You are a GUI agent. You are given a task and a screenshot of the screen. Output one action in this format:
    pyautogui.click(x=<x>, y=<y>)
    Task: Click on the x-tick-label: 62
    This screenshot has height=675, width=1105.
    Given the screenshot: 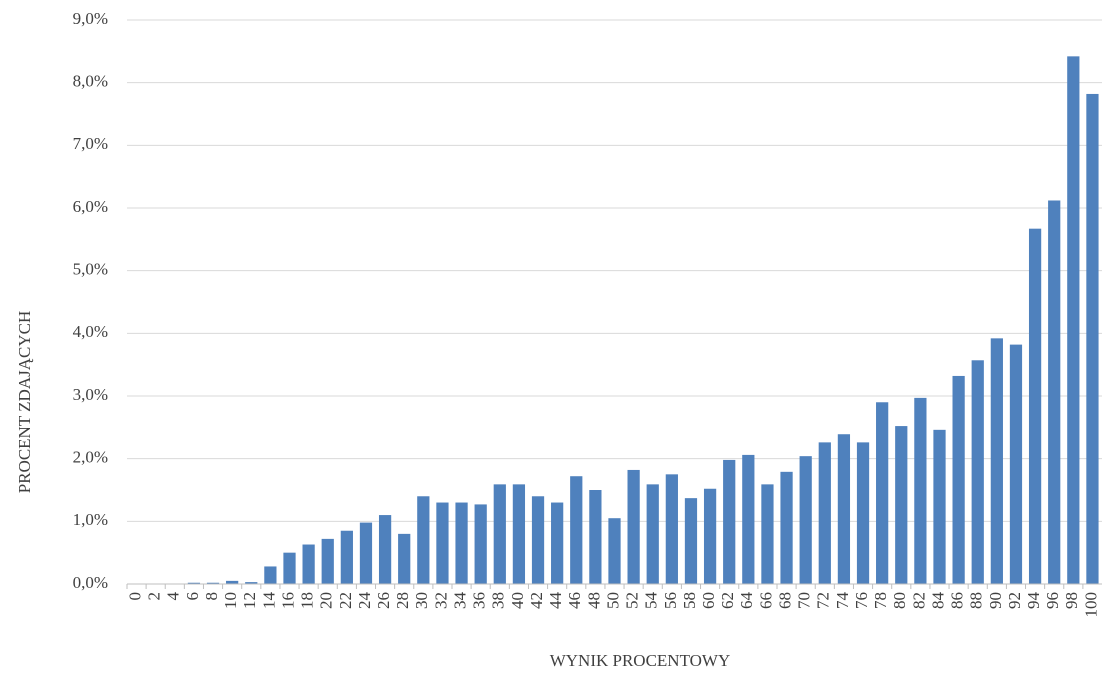 What is the action you would take?
    pyautogui.click(x=727, y=600)
    